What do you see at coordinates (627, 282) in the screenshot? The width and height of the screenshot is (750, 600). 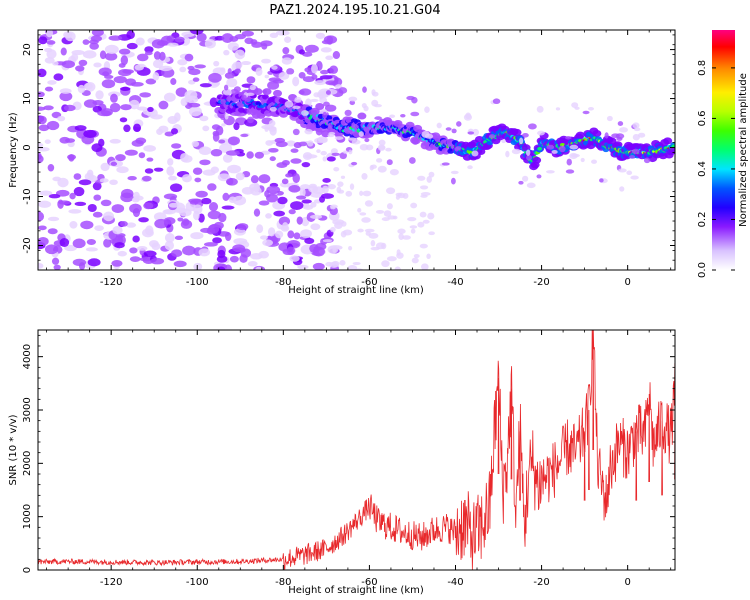 I see `x-tick-label: 0` at bounding box center [627, 282].